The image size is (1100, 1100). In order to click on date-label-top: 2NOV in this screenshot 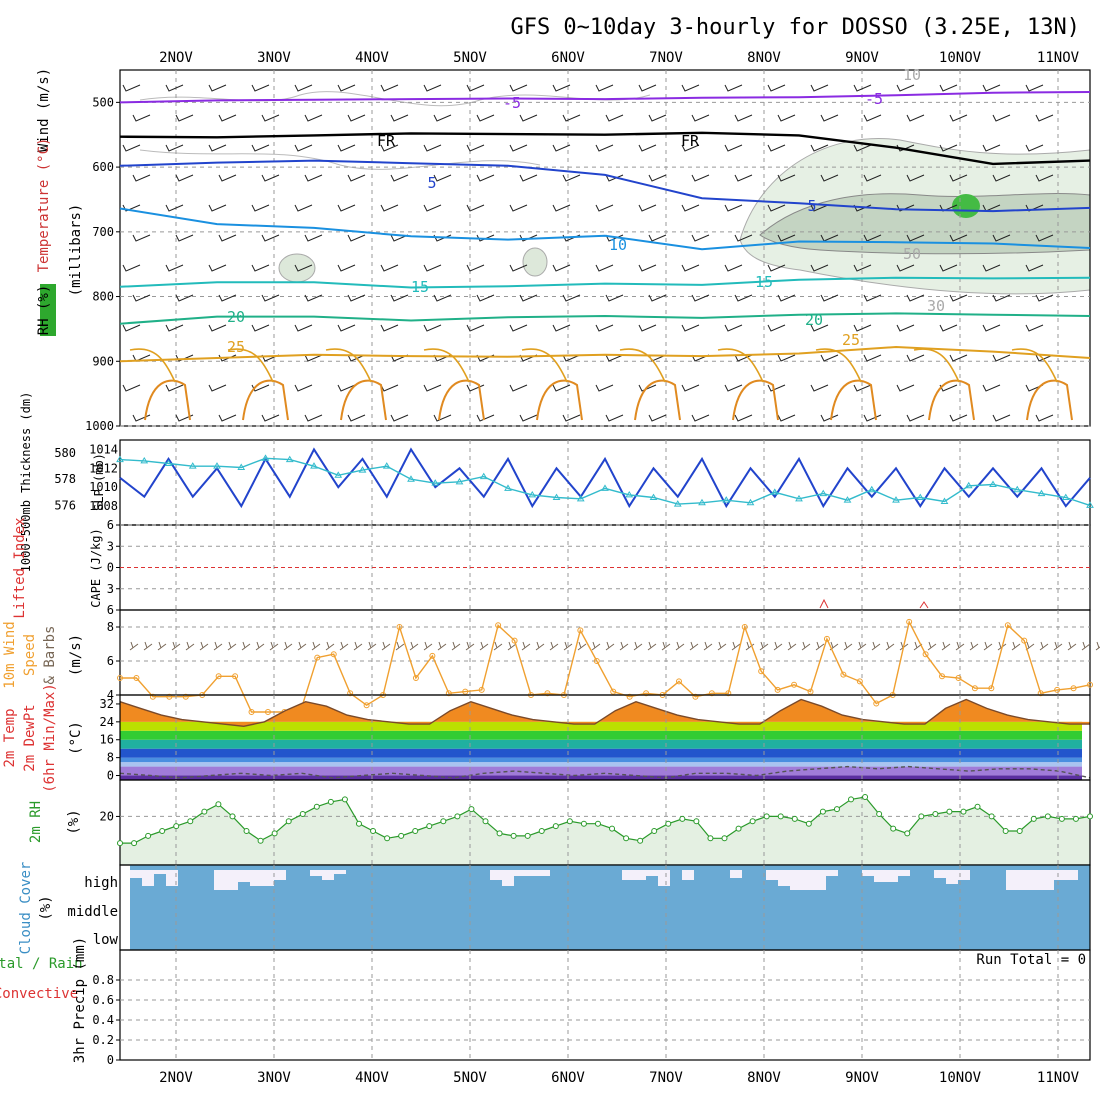, I will do `click(176, 58)`.